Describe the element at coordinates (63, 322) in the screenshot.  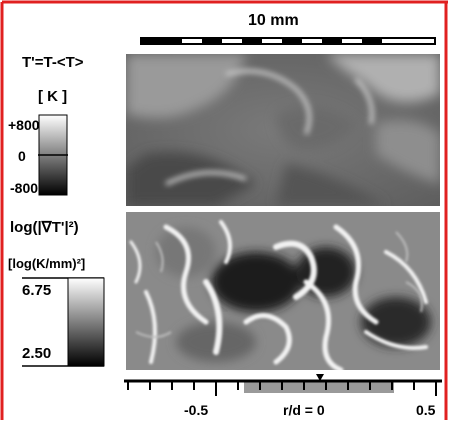
I see `gradient-colorbar` at that location.